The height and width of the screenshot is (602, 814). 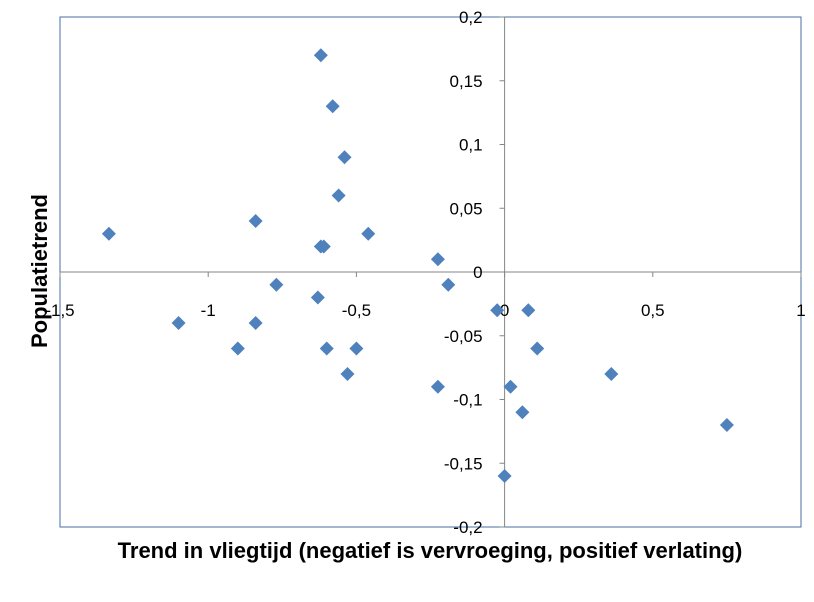 What do you see at coordinates (59, 310) in the screenshot?
I see `x-tick-label: -1,5` at bounding box center [59, 310].